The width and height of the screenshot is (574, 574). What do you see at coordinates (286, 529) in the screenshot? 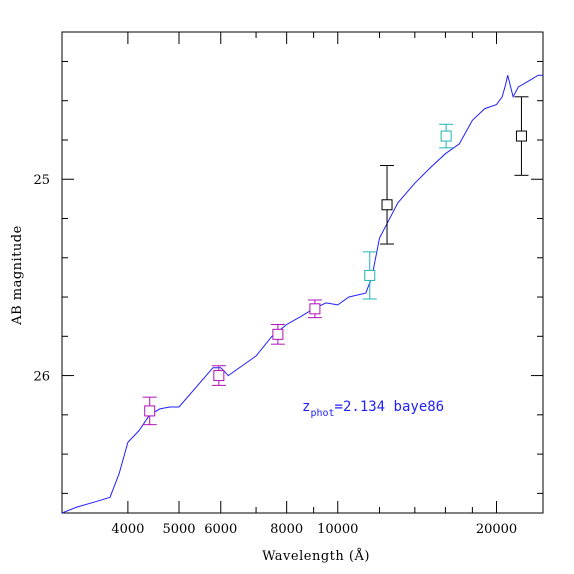
I see `x-tick-label: 8000` at bounding box center [286, 529].